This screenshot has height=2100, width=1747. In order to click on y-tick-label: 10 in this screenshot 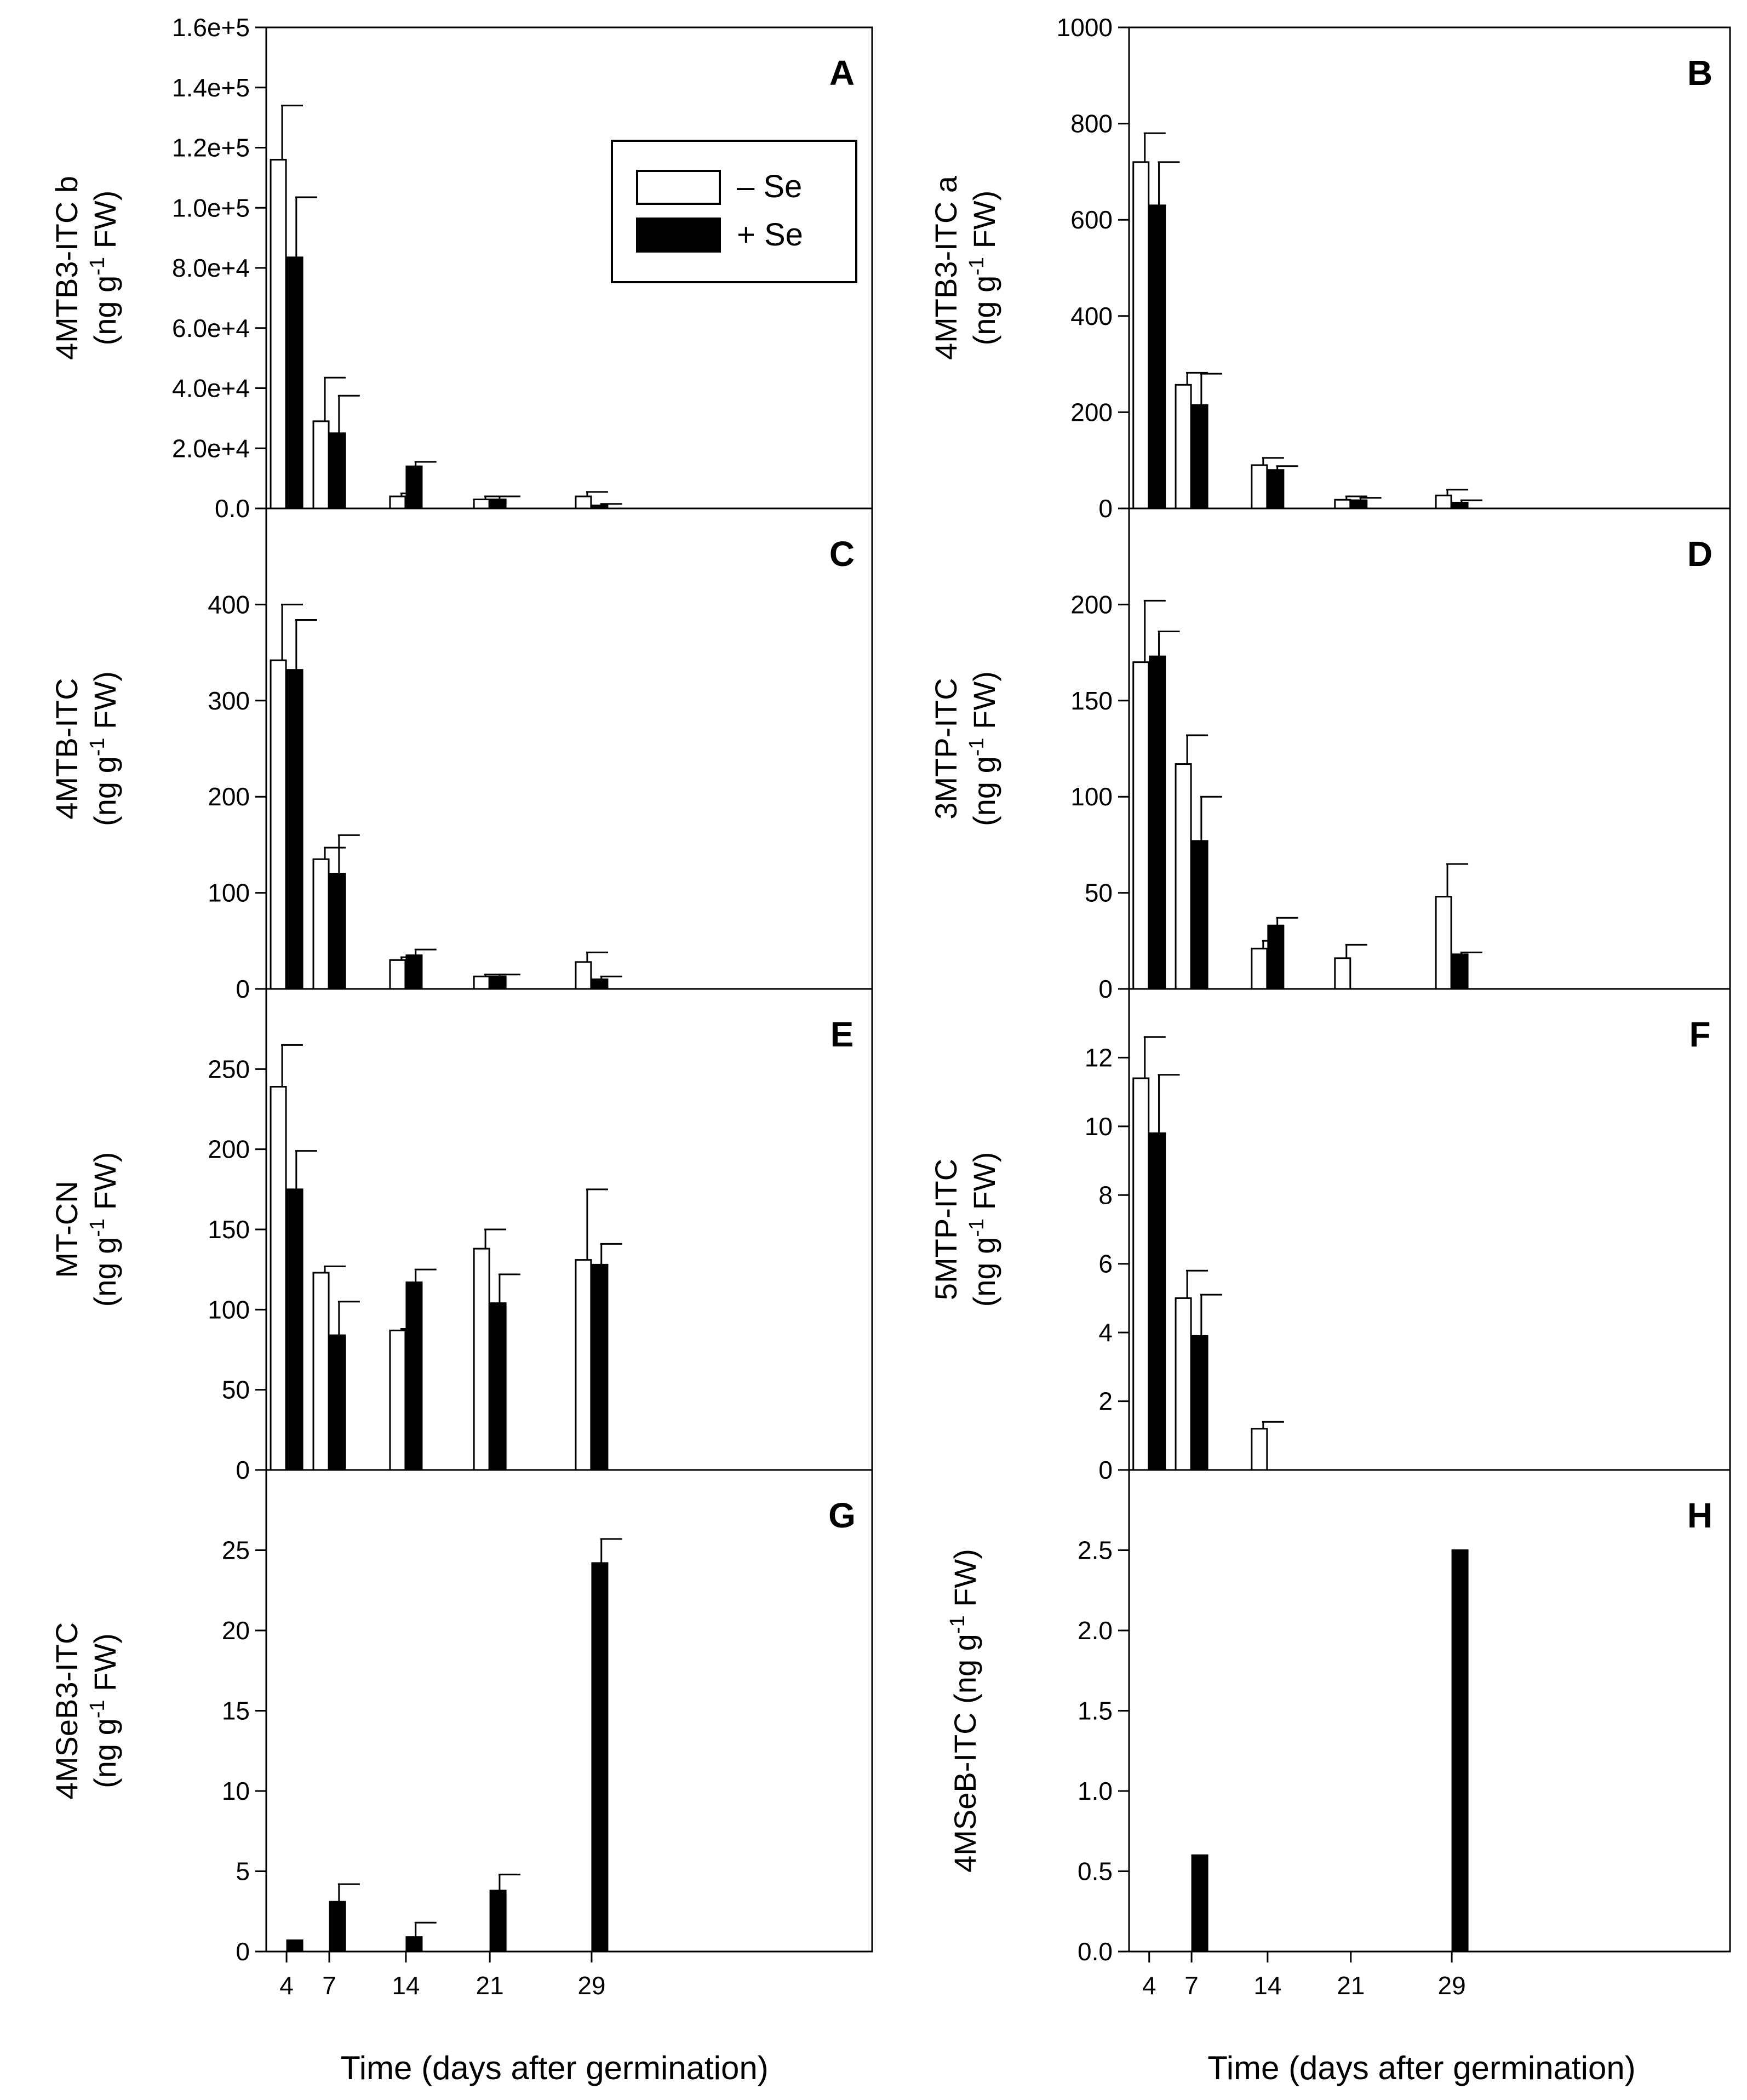, I will do `click(236, 1791)`.